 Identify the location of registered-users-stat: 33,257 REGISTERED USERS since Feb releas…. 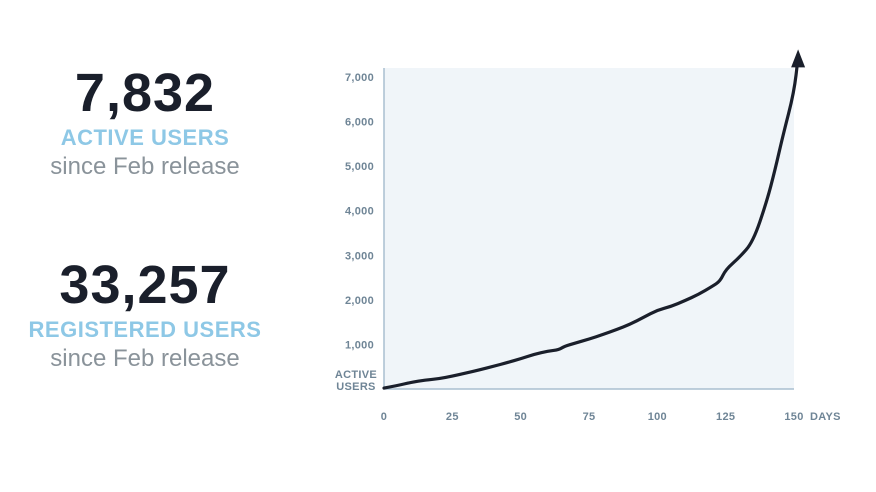
(145, 314).